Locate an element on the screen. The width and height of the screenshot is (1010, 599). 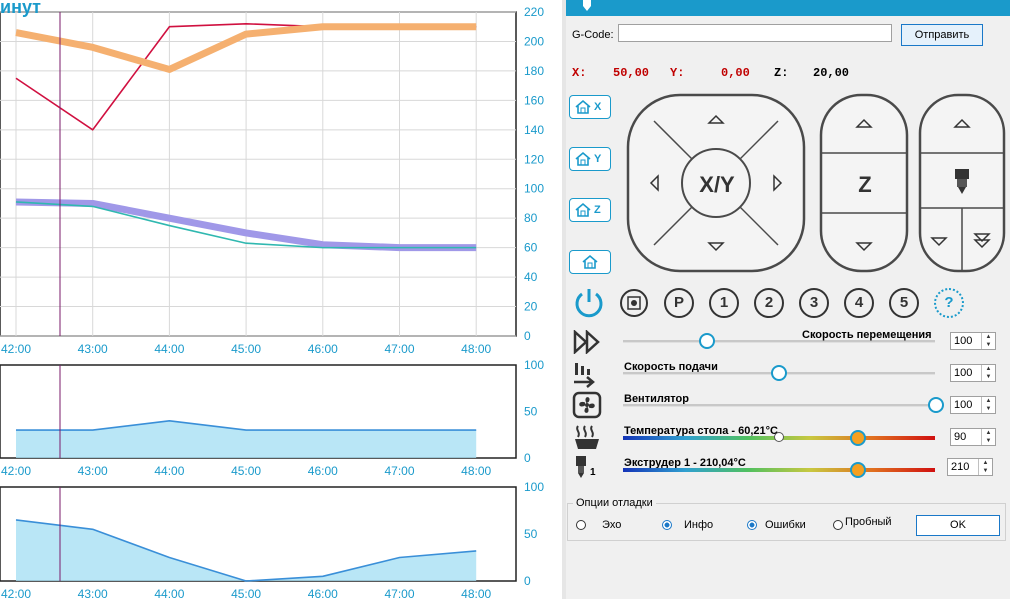
move-speed-icon is located at coordinates (586, 342).